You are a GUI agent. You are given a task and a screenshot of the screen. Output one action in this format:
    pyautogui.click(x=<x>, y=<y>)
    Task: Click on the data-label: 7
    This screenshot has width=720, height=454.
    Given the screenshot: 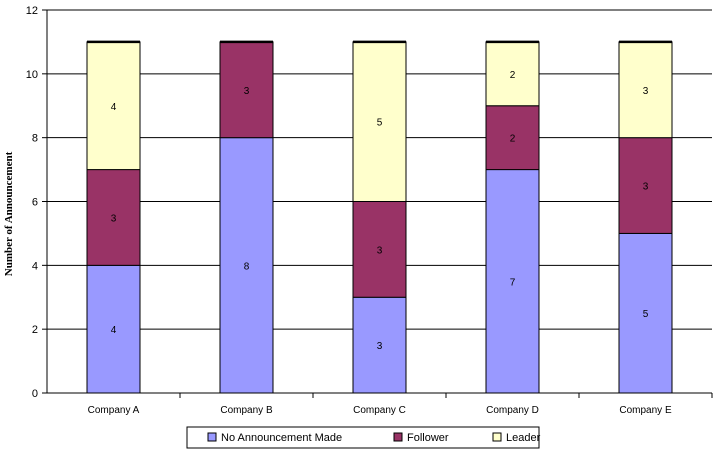 What is the action you would take?
    pyautogui.click(x=513, y=282)
    